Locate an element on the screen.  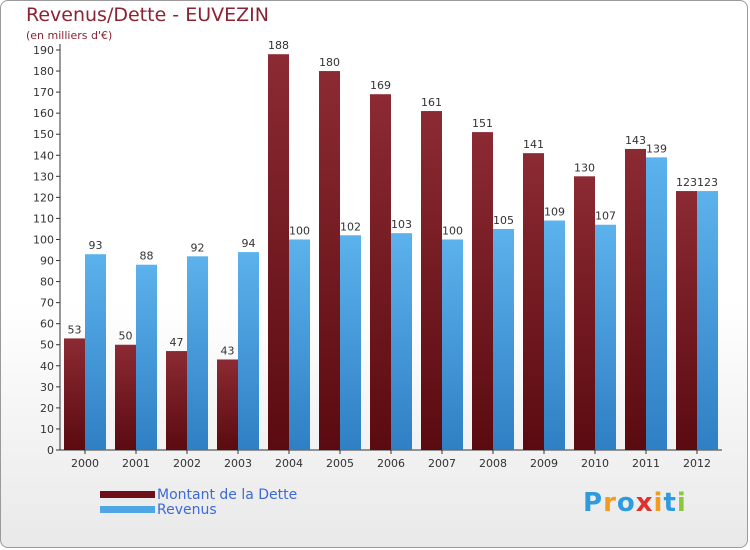
chart-legend: Montant de la Dette Revenus is located at coordinates (199, 502).